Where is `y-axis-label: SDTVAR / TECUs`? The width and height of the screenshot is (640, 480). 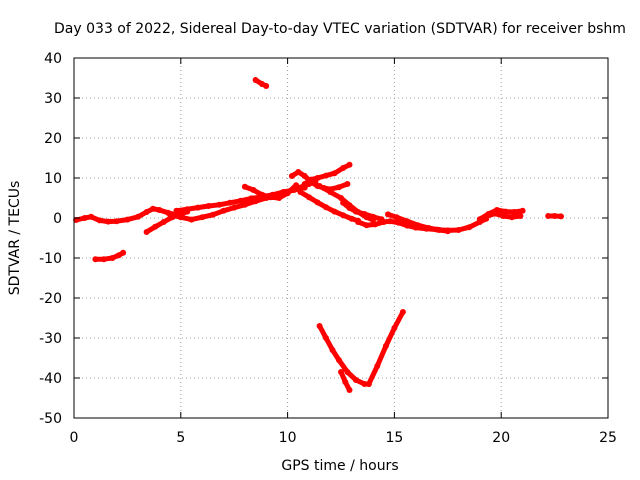 y-axis-label: SDTVAR / TECUs is located at coordinates (15, 238).